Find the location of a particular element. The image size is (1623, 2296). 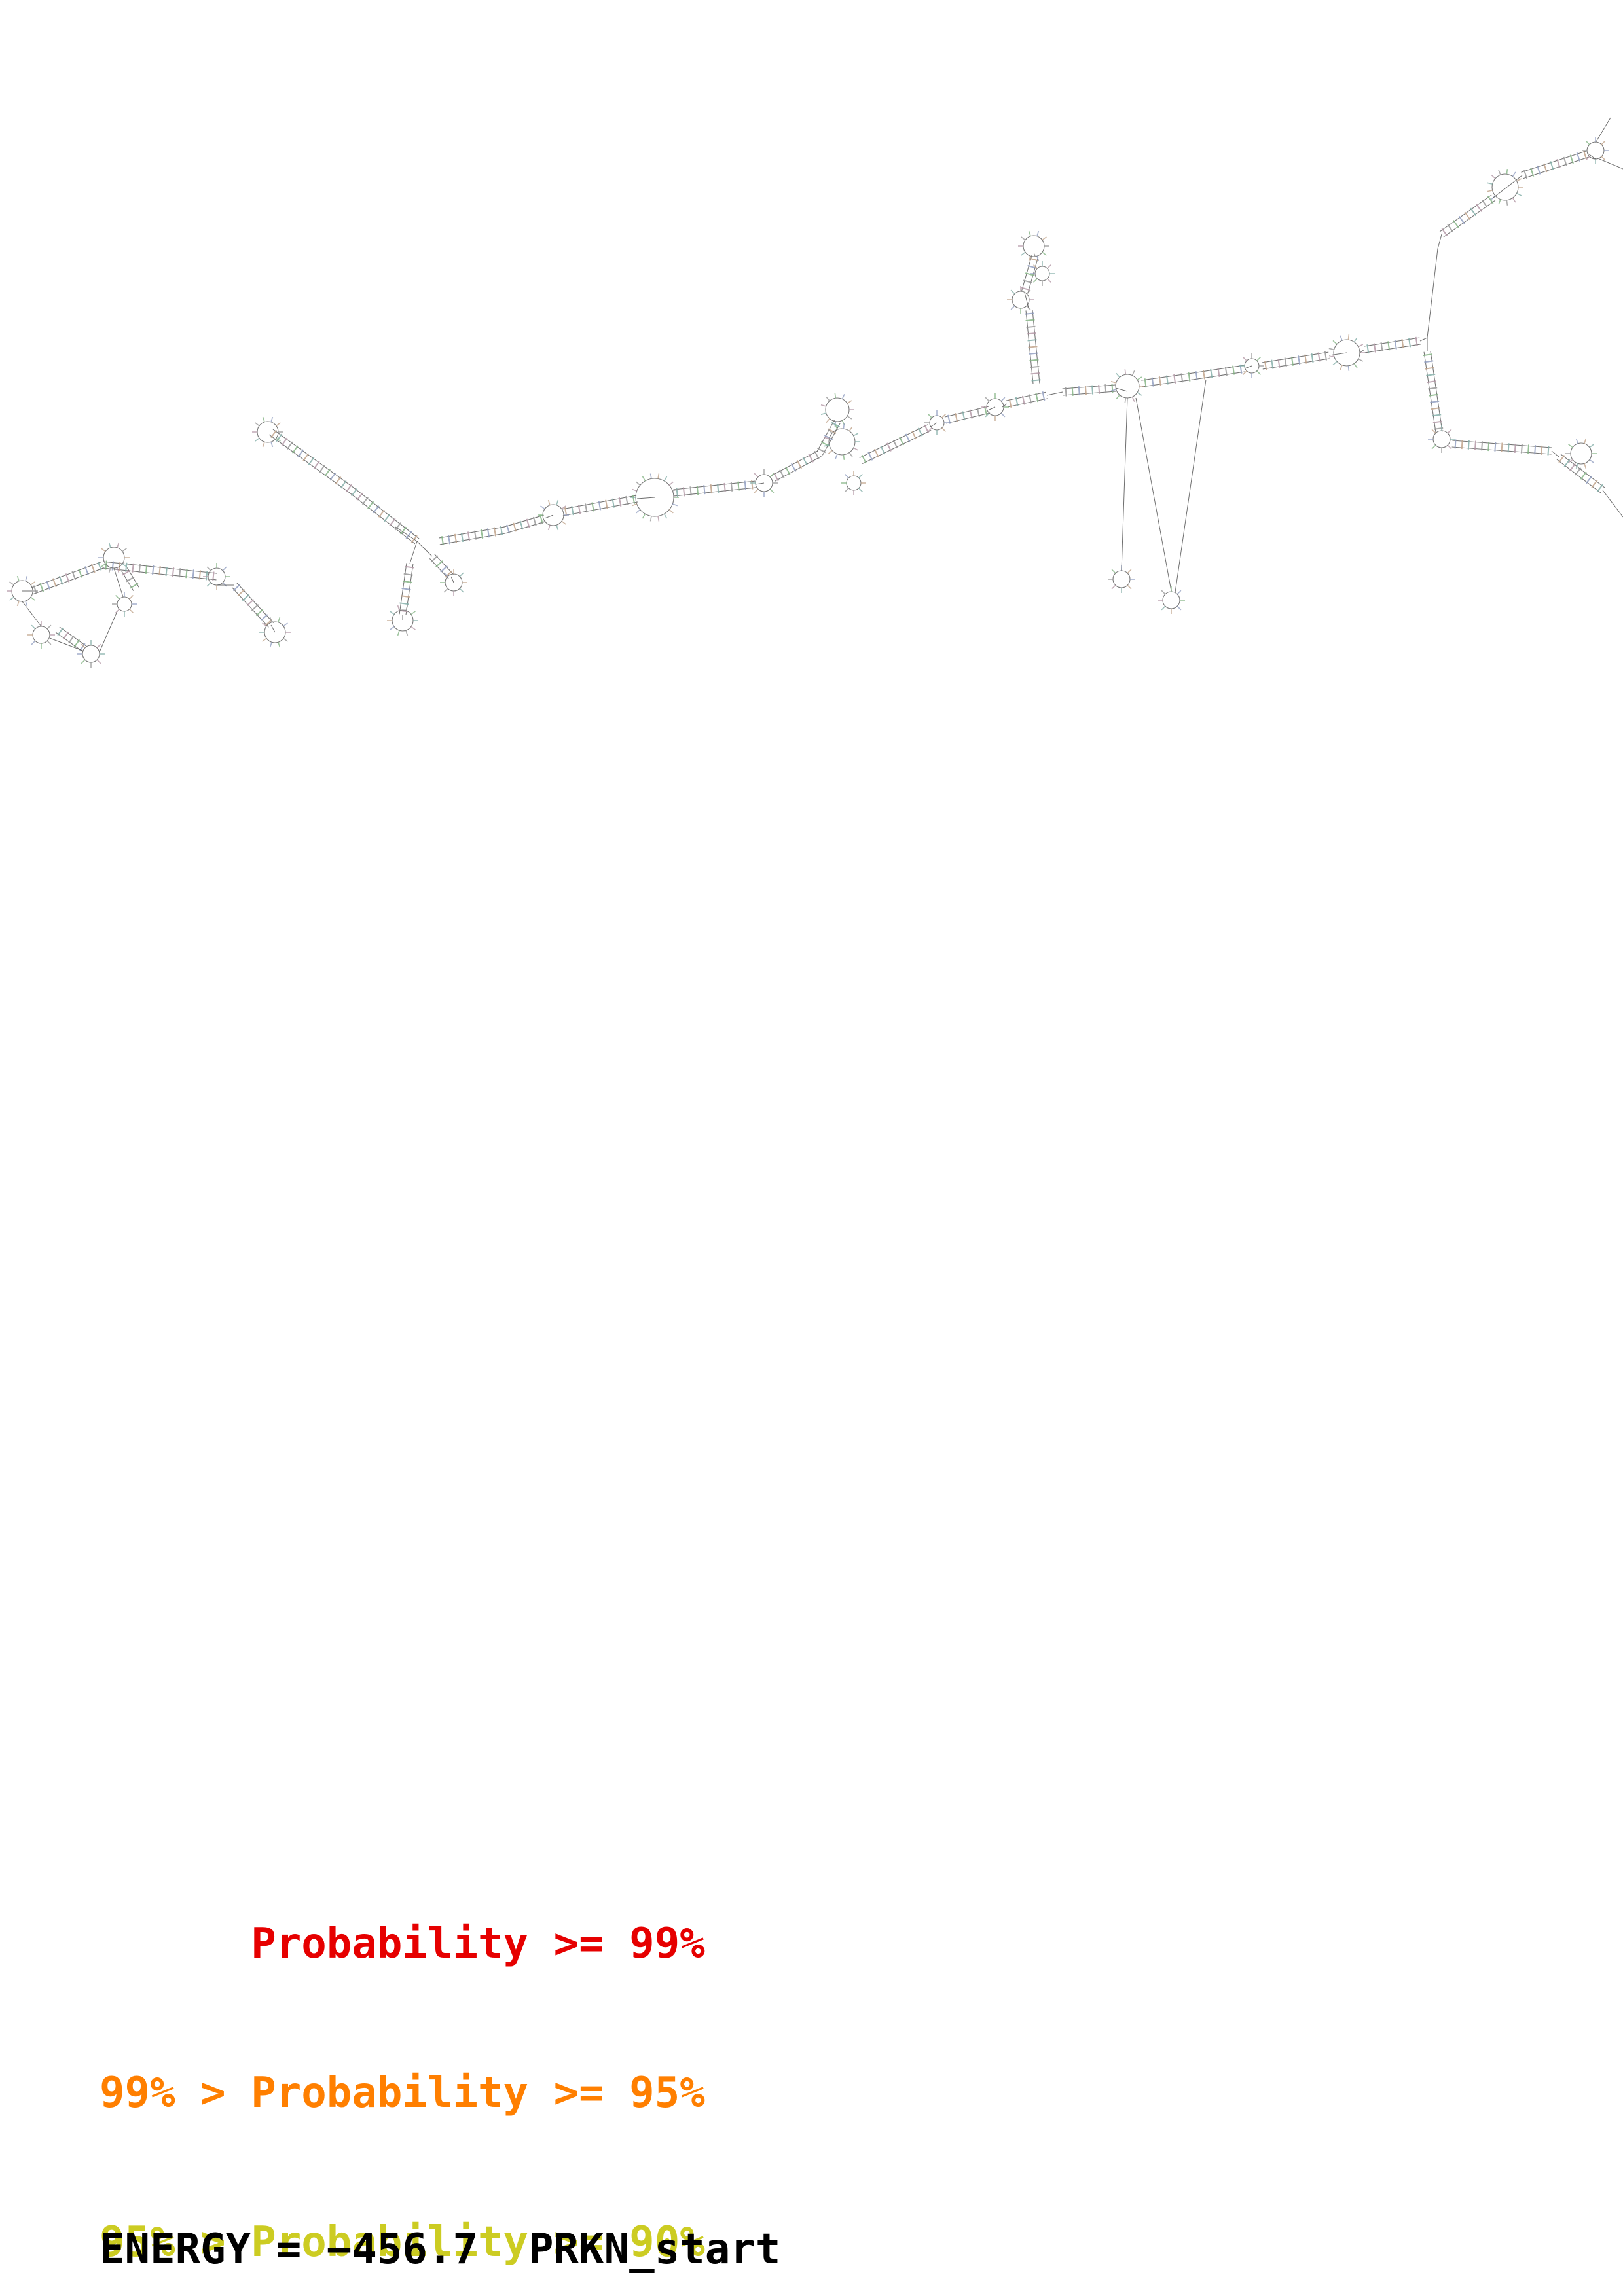

legend-entry: Probability >= 99% is located at coordinates (402, 1944).